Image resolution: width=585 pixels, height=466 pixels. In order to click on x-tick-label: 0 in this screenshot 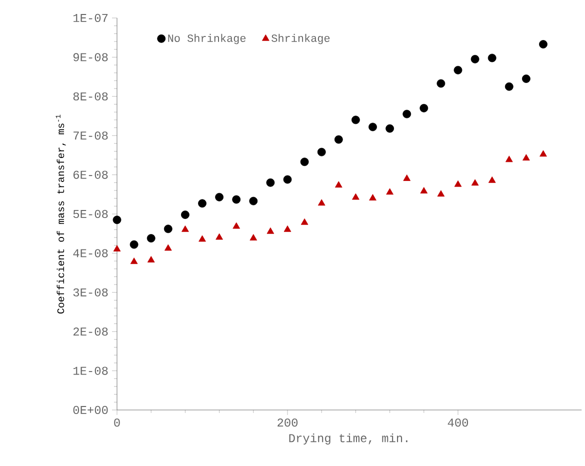, I will do `click(117, 422)`.